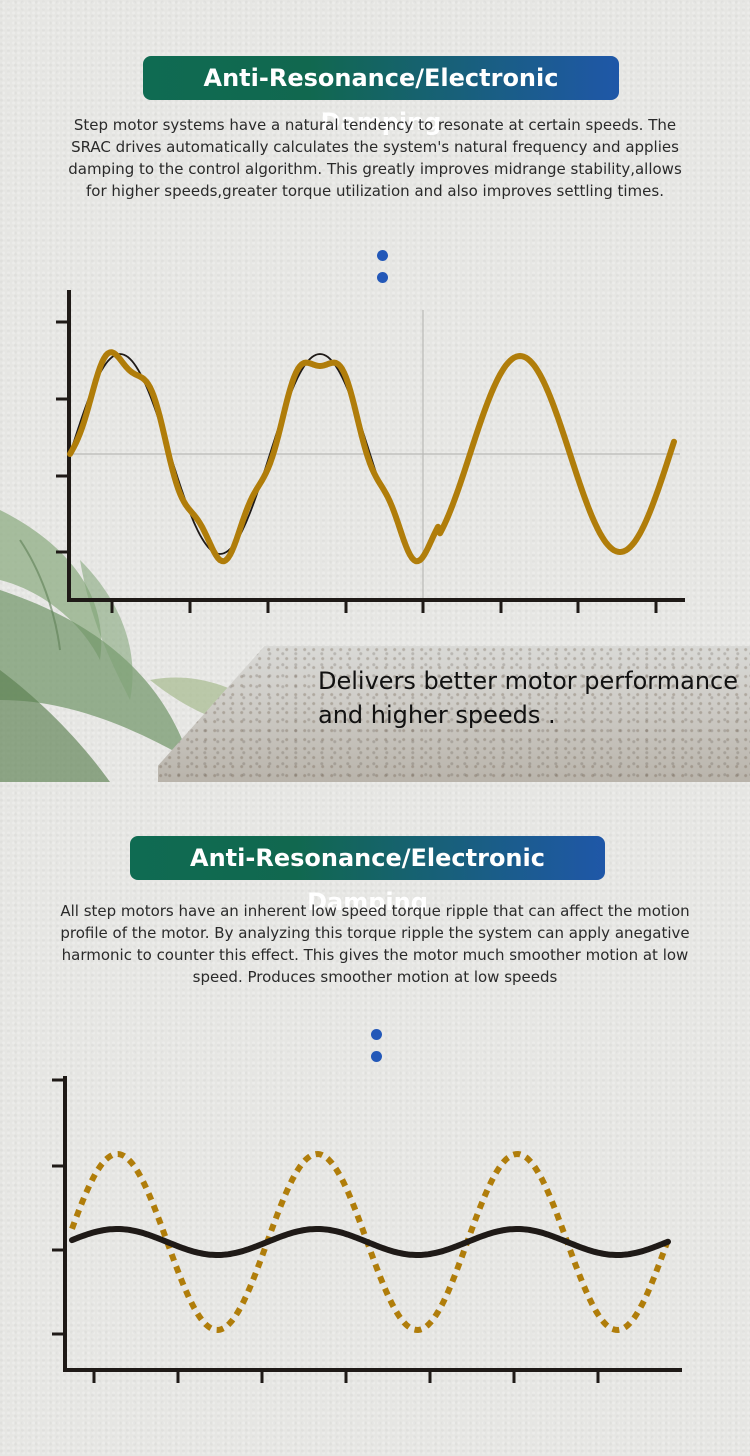  Describe the element at coordinates (226, 454) in the screenshot. I see `chart1-ideal-sine` at that location.